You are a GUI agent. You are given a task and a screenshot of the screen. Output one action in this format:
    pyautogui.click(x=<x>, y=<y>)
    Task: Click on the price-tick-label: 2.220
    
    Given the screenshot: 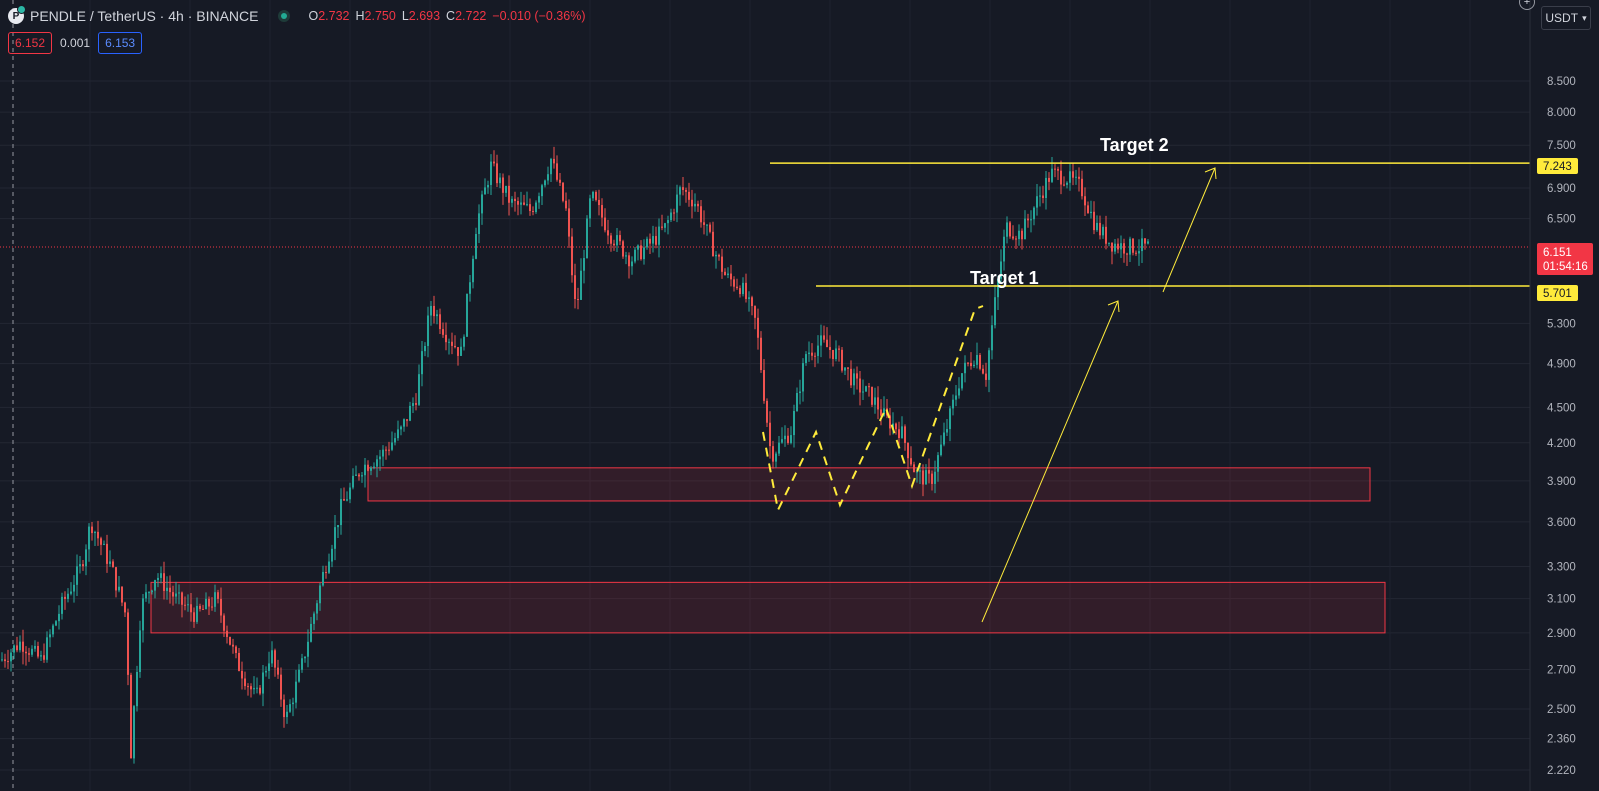 What is the action you would take?
    pyautogui.click(x=1561, y=771)
    